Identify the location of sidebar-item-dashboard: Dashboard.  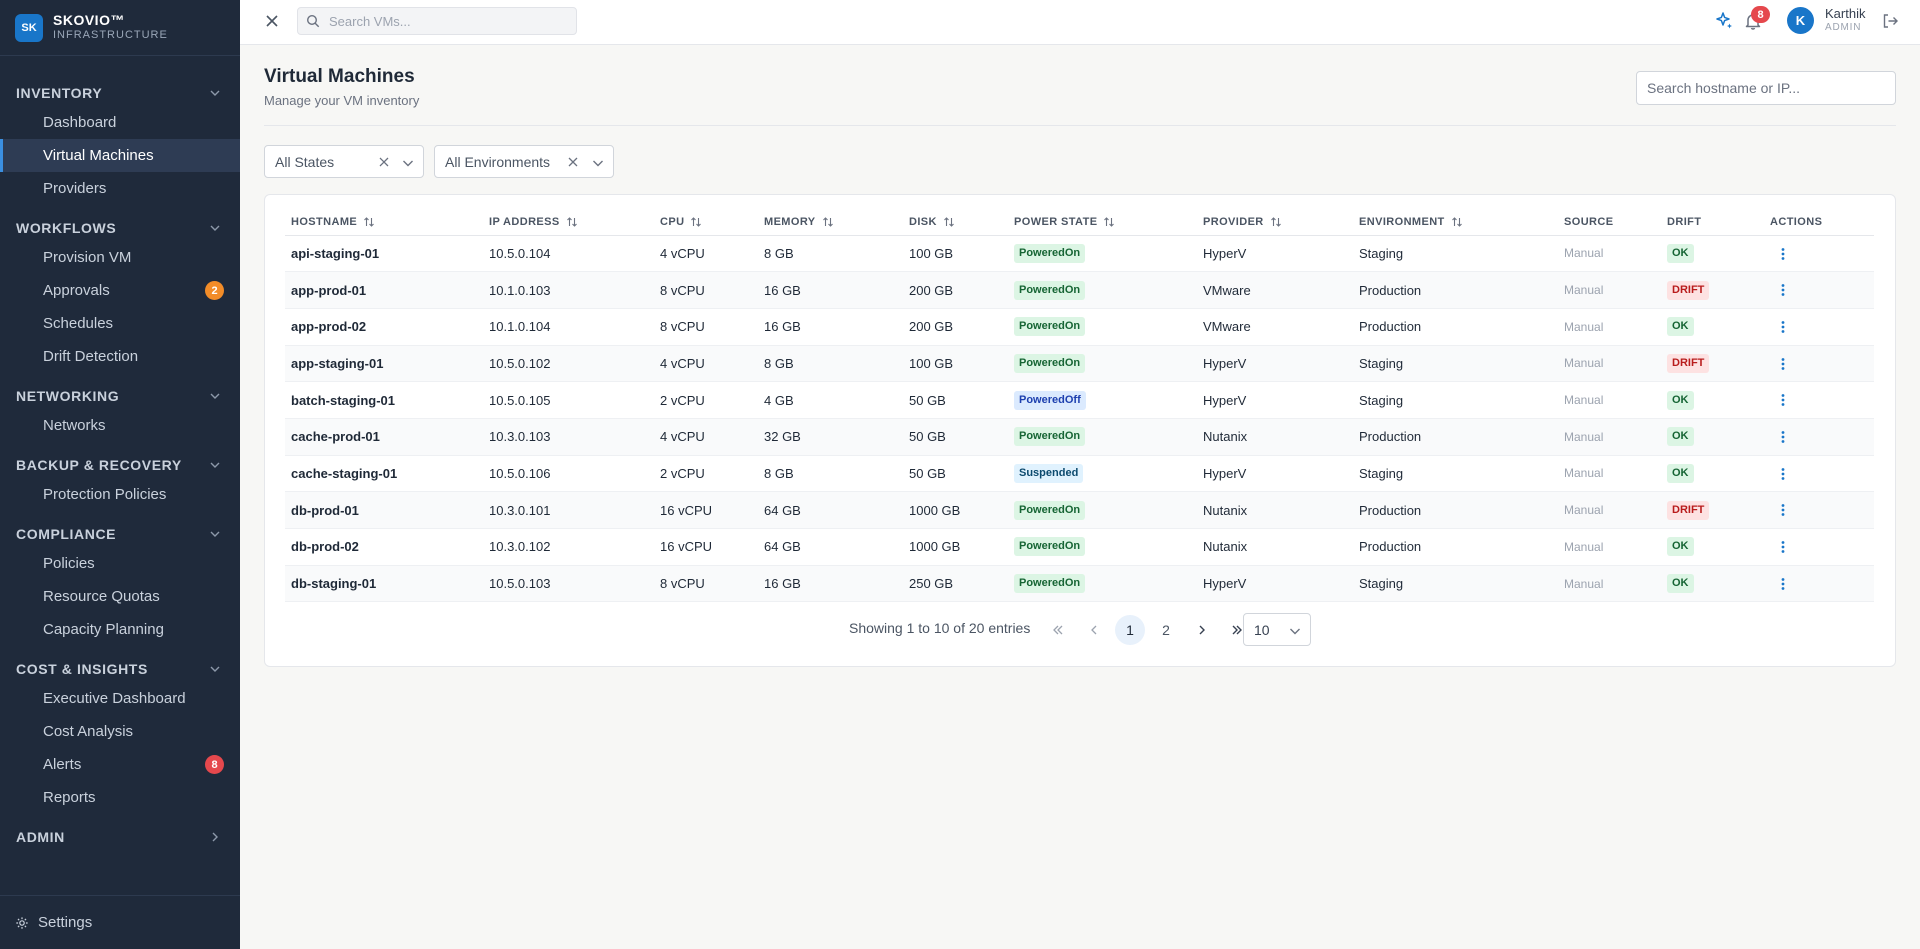
(120, 122).